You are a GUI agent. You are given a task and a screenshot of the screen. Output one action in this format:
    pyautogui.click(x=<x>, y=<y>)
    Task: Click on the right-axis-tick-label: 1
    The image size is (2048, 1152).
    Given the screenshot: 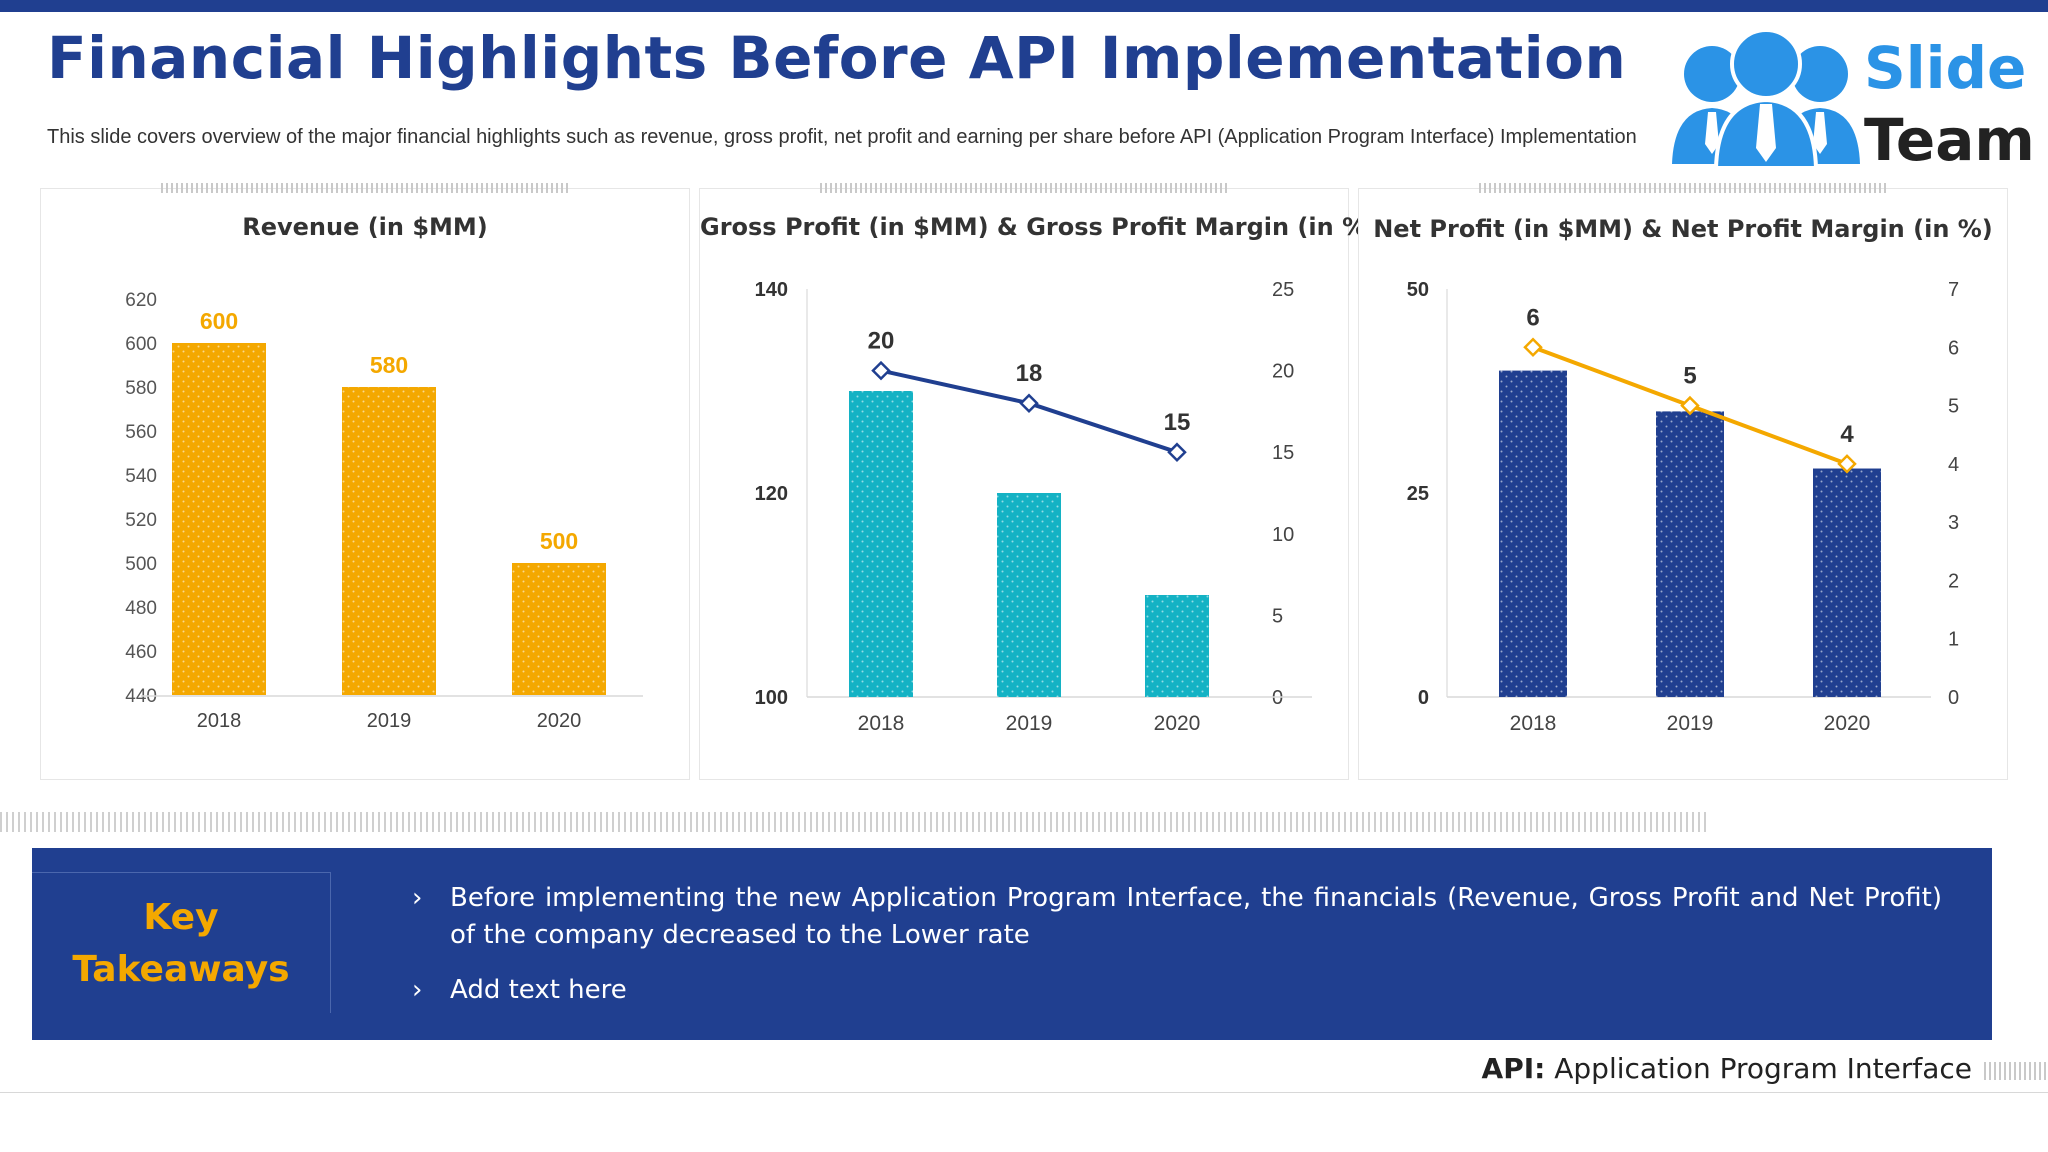 What is the action you would take?
    pyautogui.click(x=1953, y=640)
    